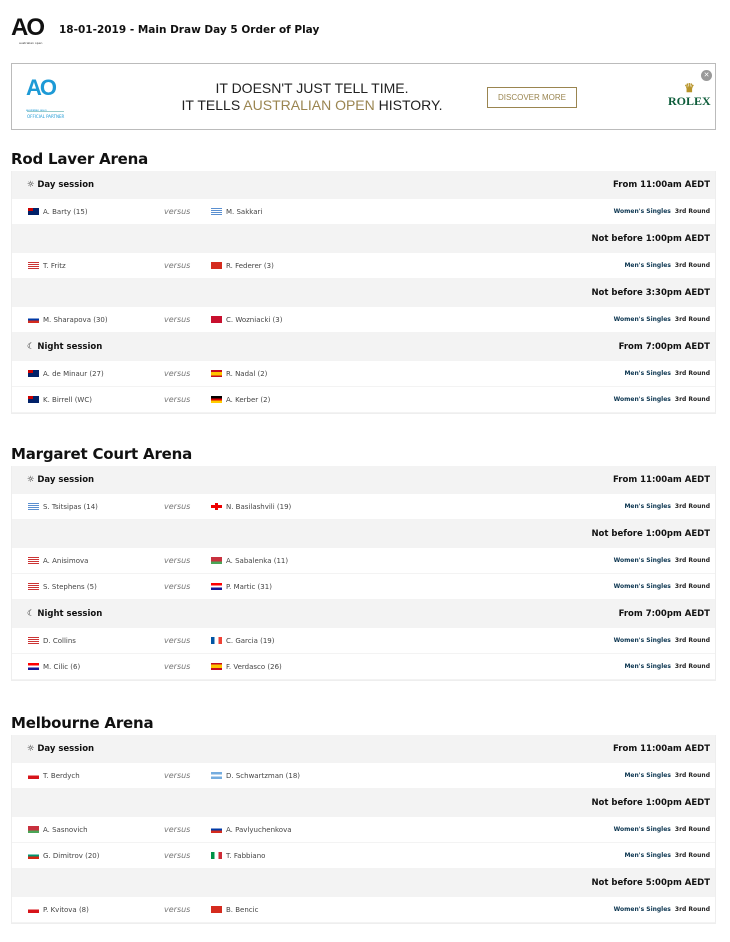 This screenshot has height=942, width=730. What do you see at coordinates (238, 856) in the screenshot?
I see `player-2: T. Fabbiano` at bounding box center [238, 856].